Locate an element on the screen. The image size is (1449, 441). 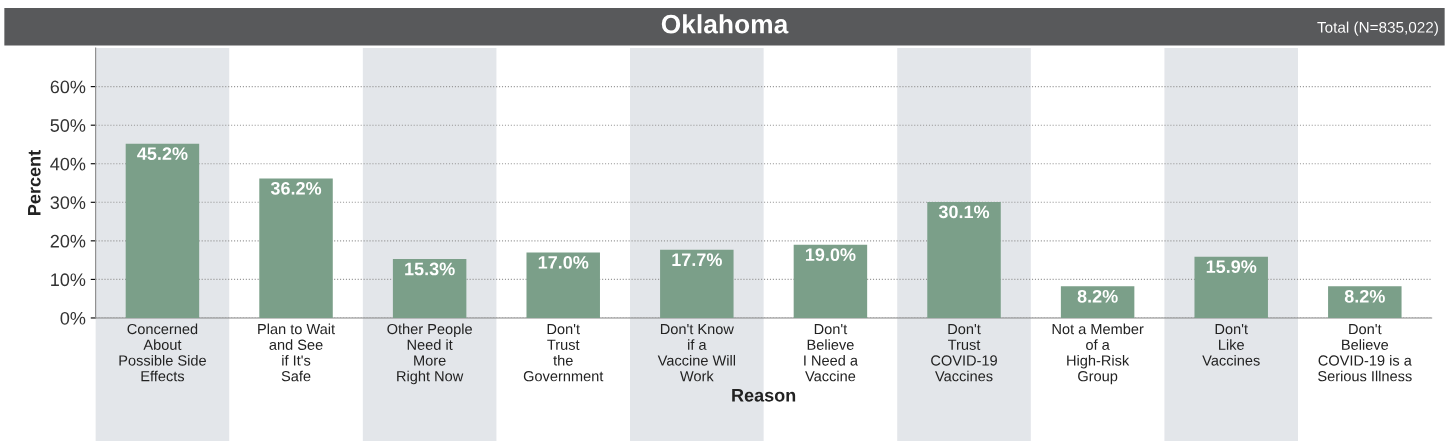
data-label: 17.7% is located at coordinates (697, 260).